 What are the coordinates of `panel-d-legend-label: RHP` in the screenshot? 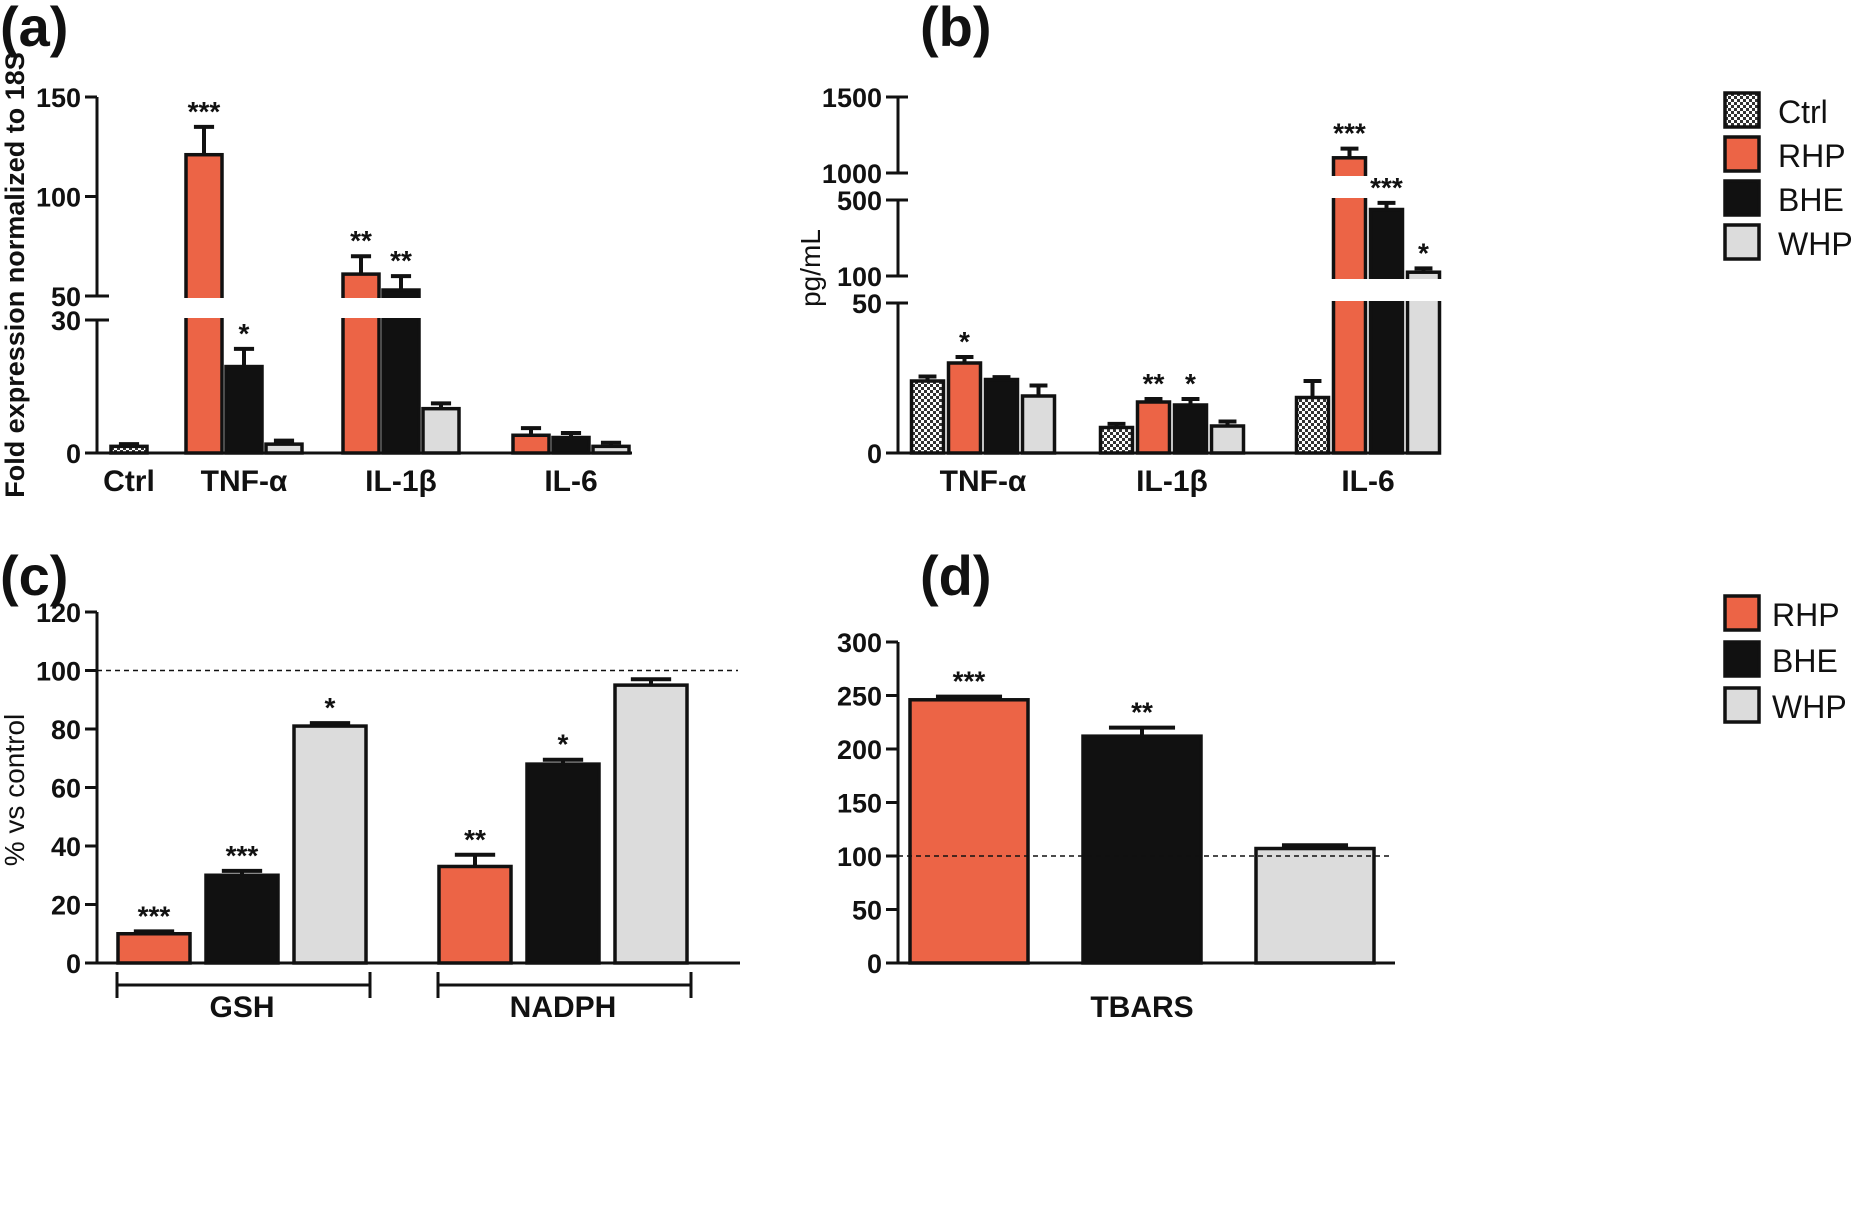 It's located at (1806, 615).